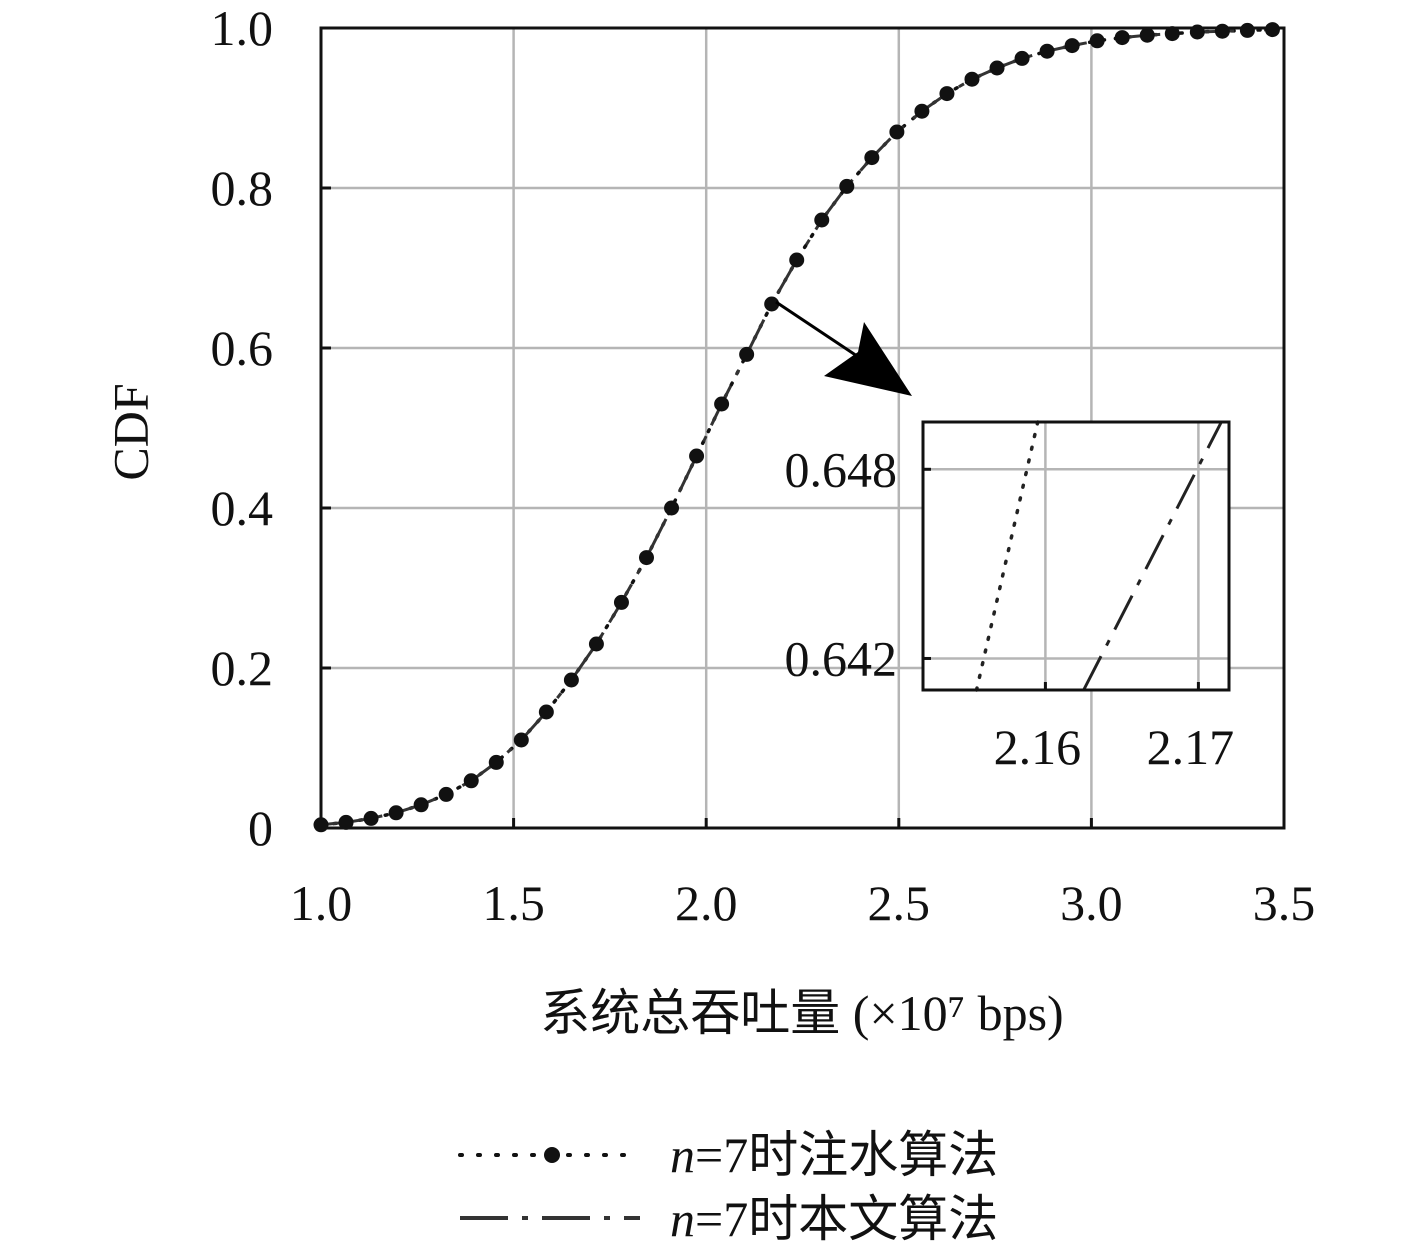 The height and width of the screenshot is (1252, 1417). Describe the element at coordinates (321, 903) in the screenshot. I see `x-tick-label: 1.0` at that location.